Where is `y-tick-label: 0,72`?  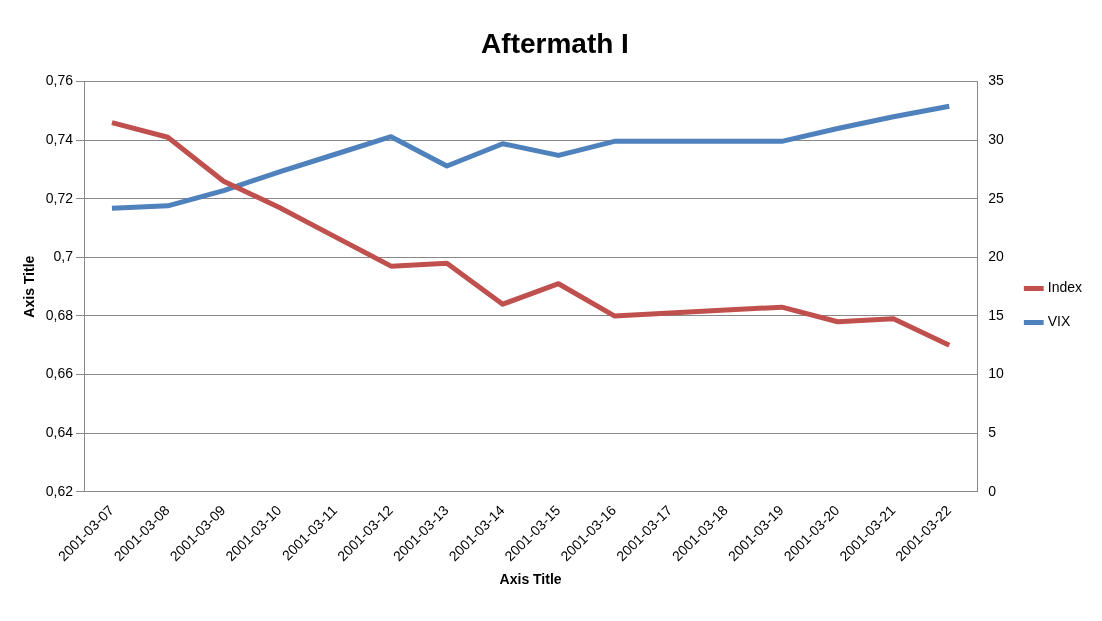 y-tick-label: 0,72 is located at coordinates (59, 197).